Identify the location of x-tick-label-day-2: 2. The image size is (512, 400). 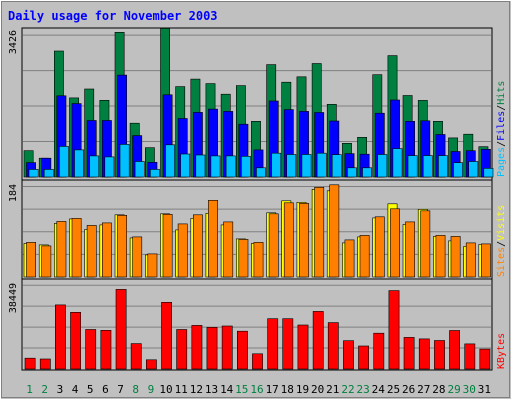
(44, 389).